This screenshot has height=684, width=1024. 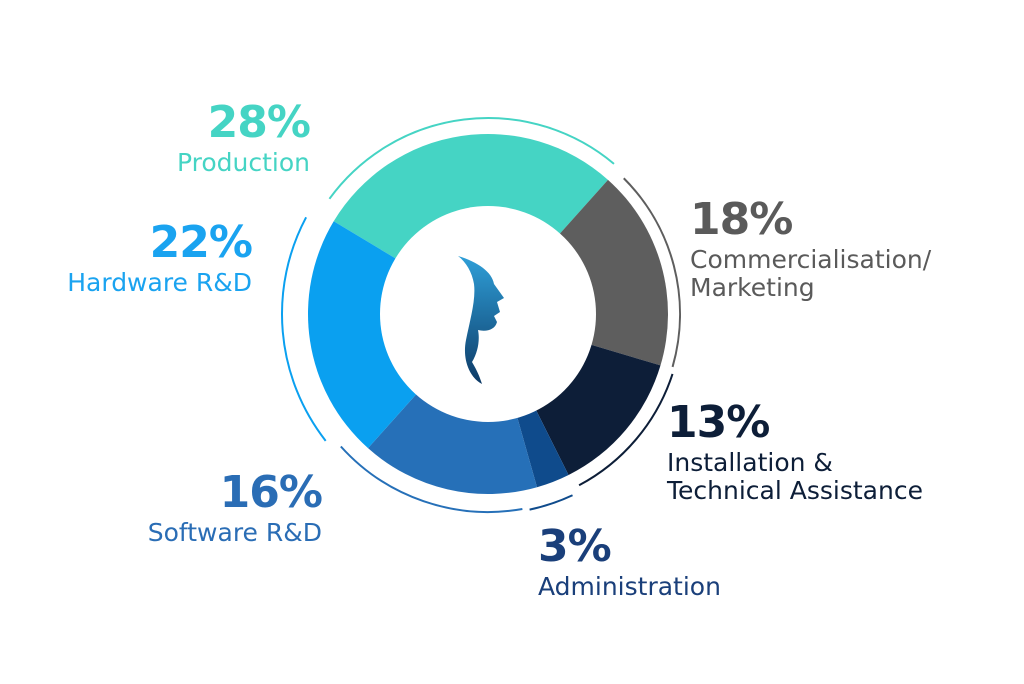 I want to click on segment-label: 13% Installation & Technical Assistance, so click(x=795, y=451).